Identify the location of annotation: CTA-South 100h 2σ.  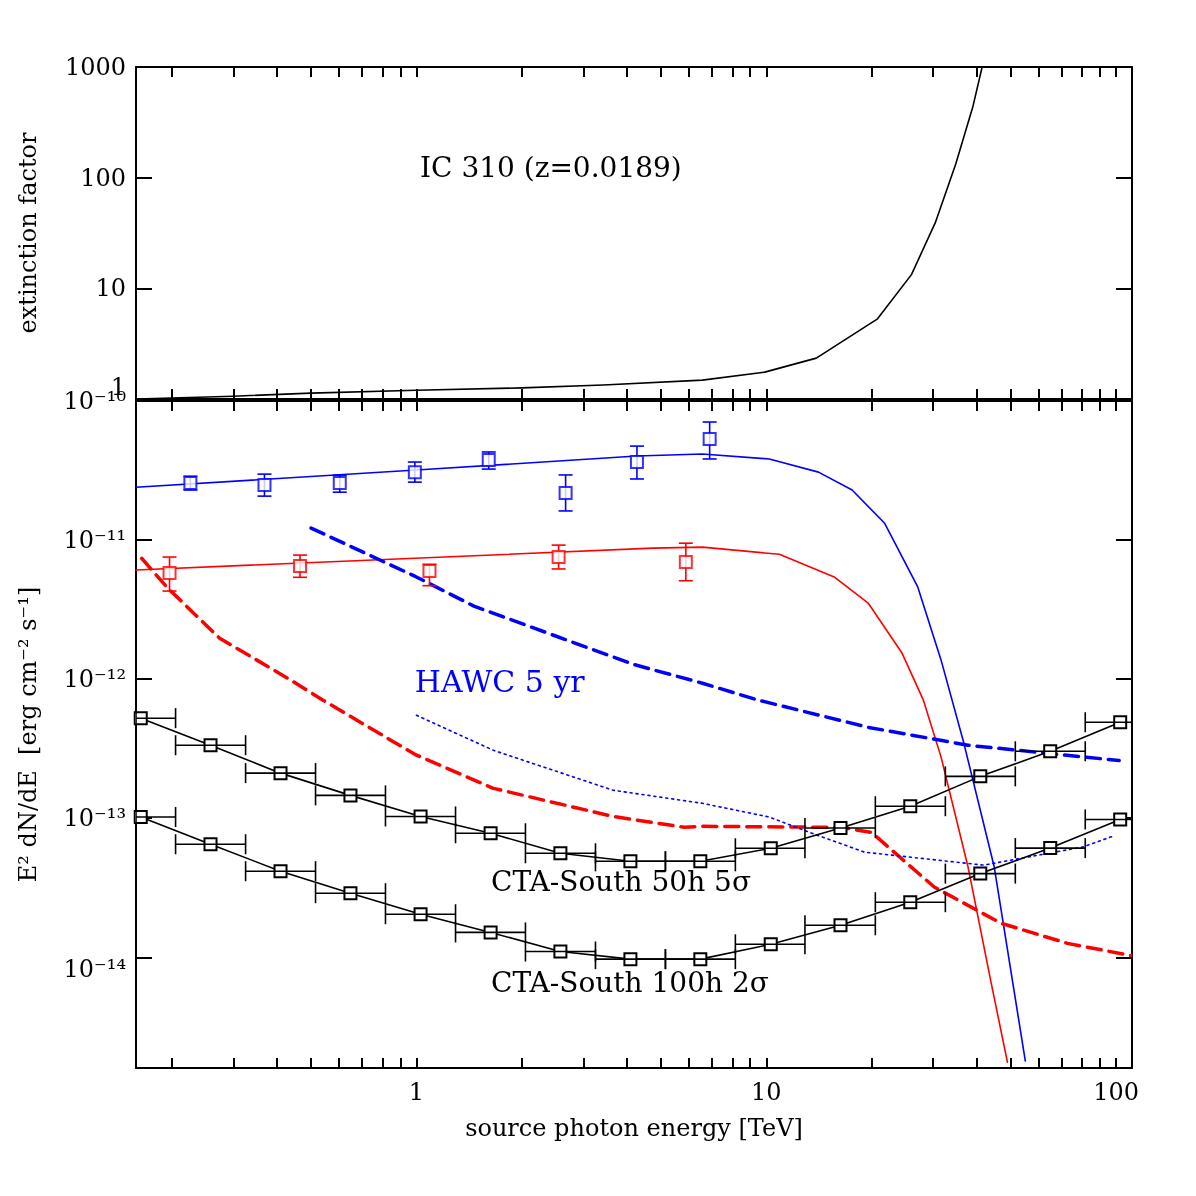
(630, 982).